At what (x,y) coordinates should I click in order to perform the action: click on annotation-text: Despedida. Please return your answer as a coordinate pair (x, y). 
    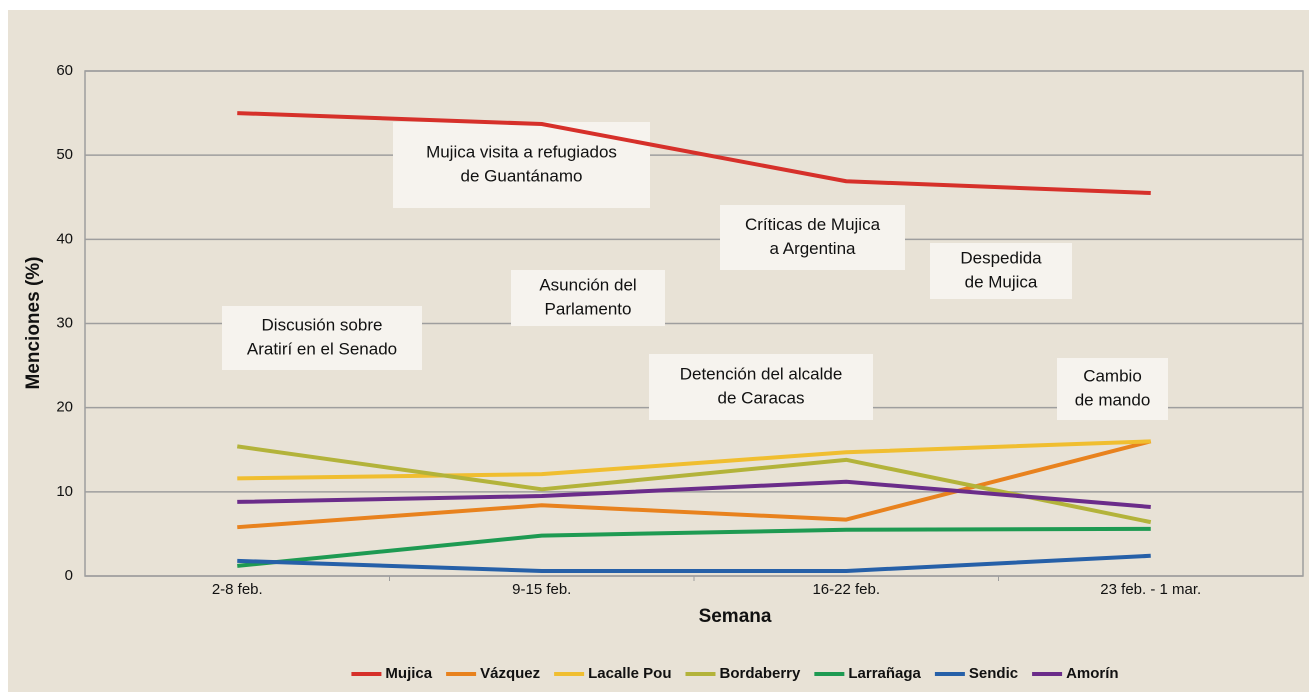
    Looking at the image, I should click on (1001, 257).